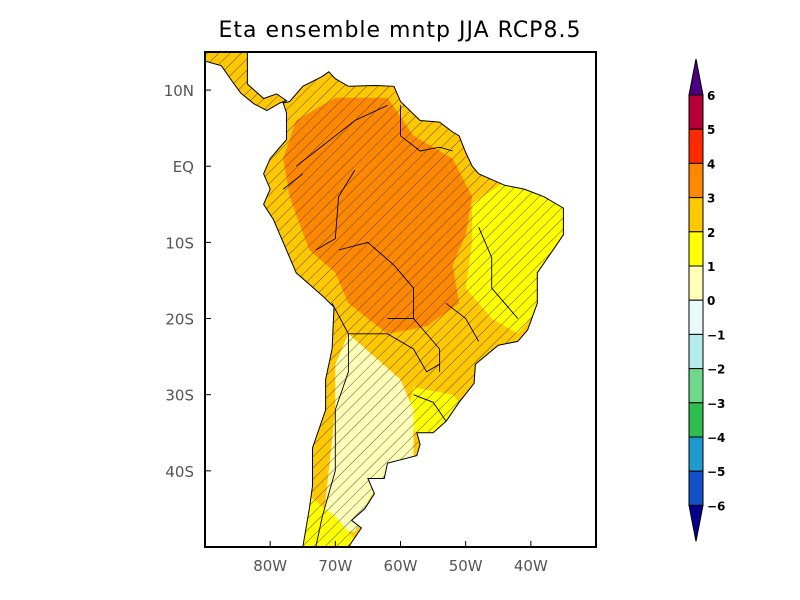 This screenshot has width=800, height=600. I want to click on colorbar-label: −4, so click(716, 438).